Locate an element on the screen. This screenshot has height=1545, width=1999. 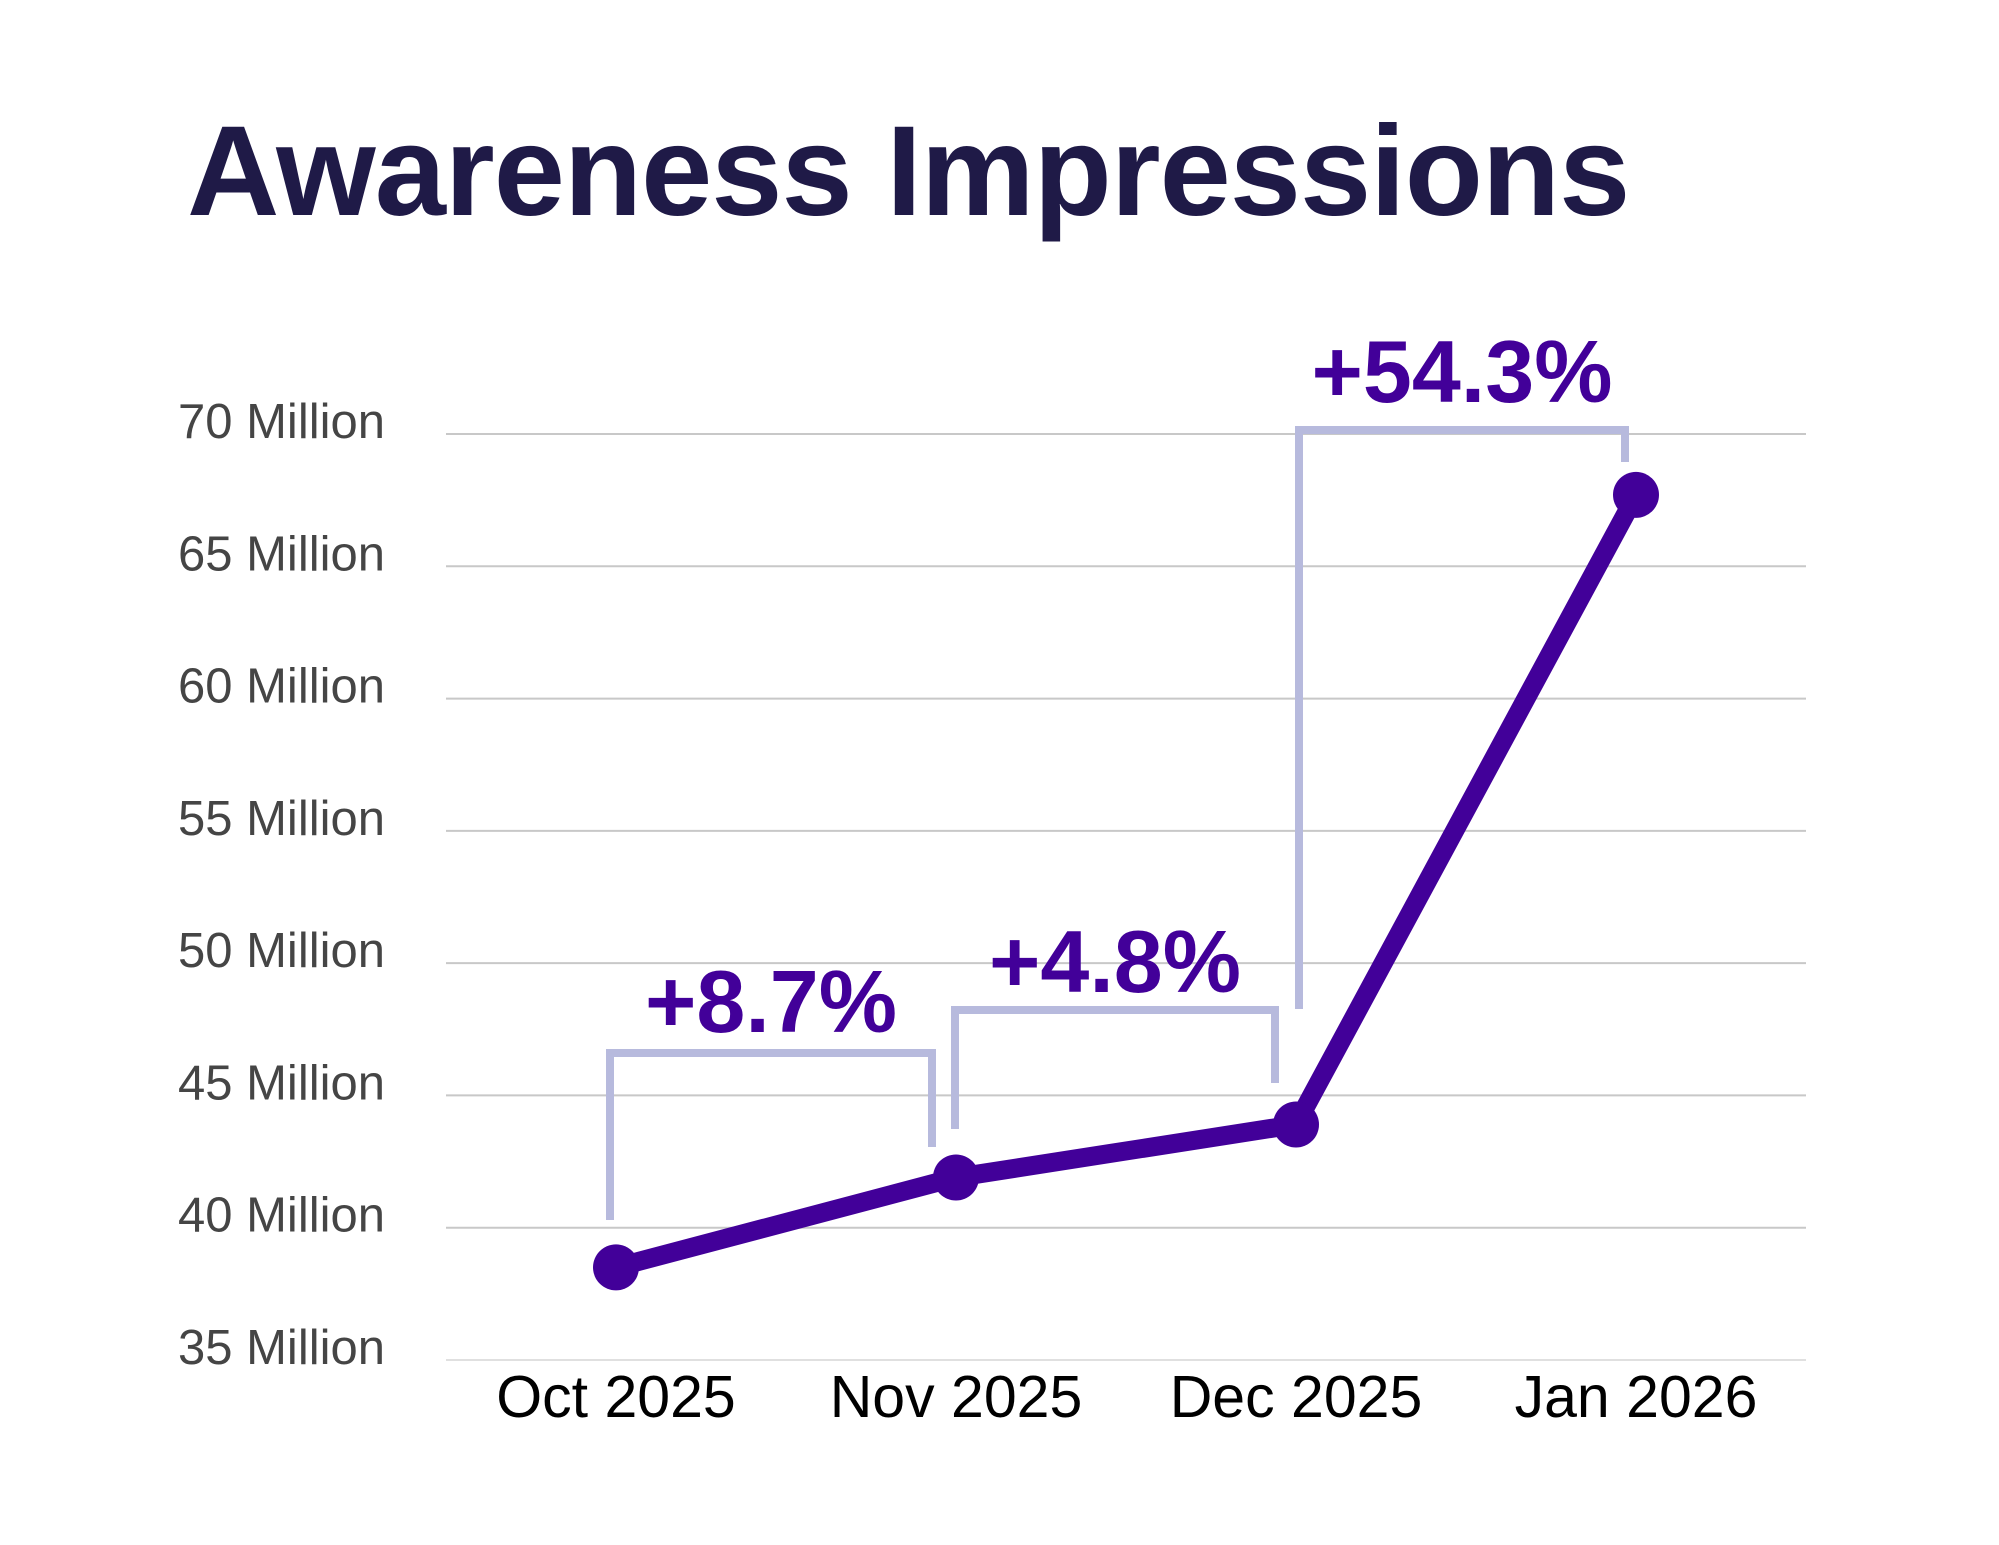
change-label: +54.3% is located at coordinates (1462, 371).